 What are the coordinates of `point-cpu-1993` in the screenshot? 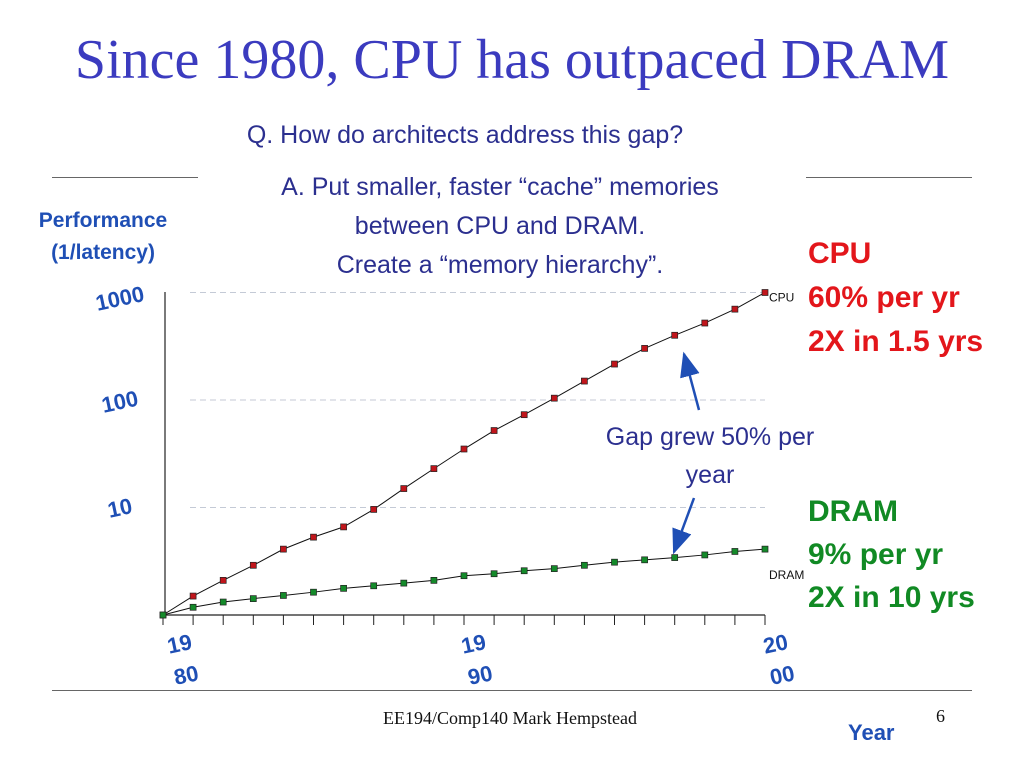 It's located at (554, 398).